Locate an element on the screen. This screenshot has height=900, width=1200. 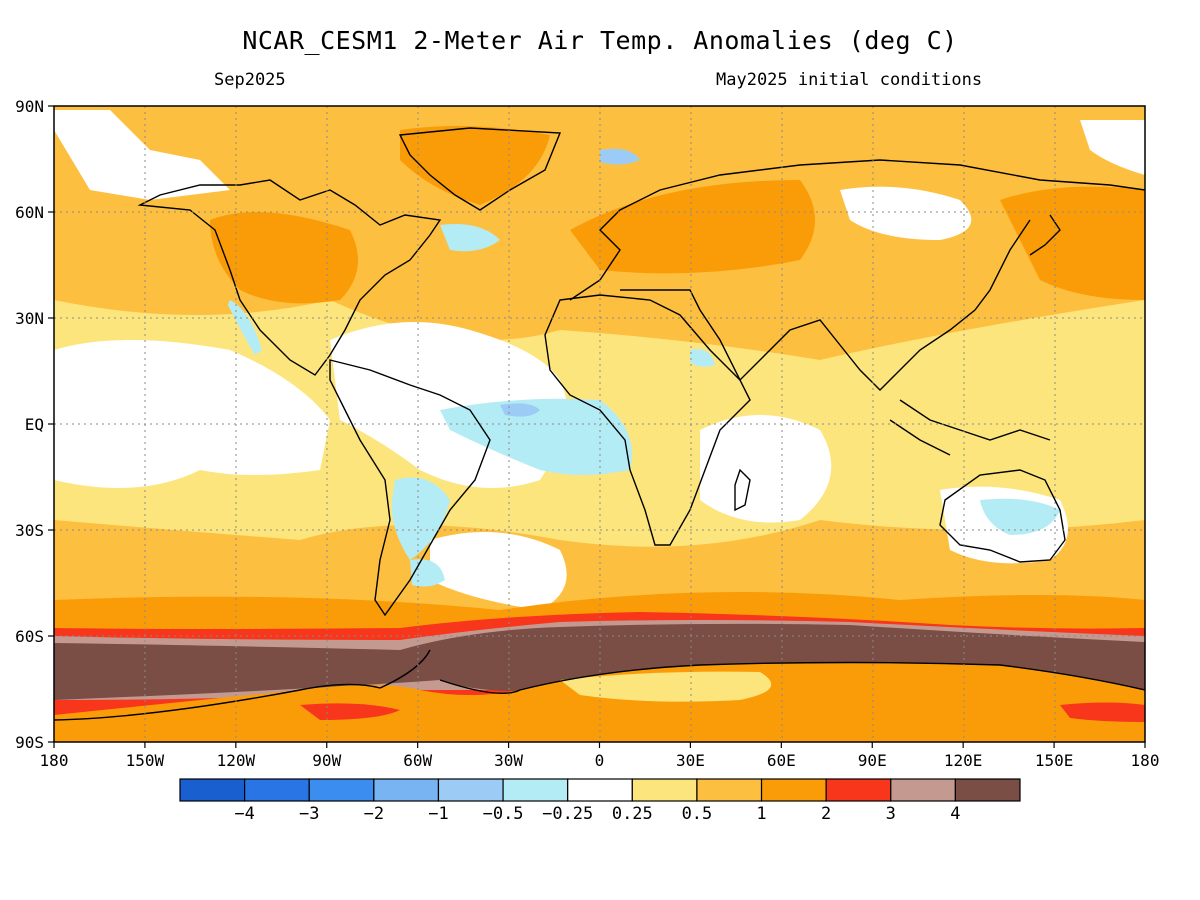
colorbar-label: 1 is located at coordinates (761, 814).